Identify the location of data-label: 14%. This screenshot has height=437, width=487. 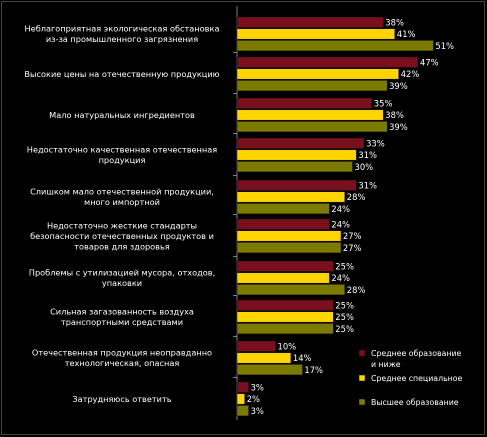
(302, 358).